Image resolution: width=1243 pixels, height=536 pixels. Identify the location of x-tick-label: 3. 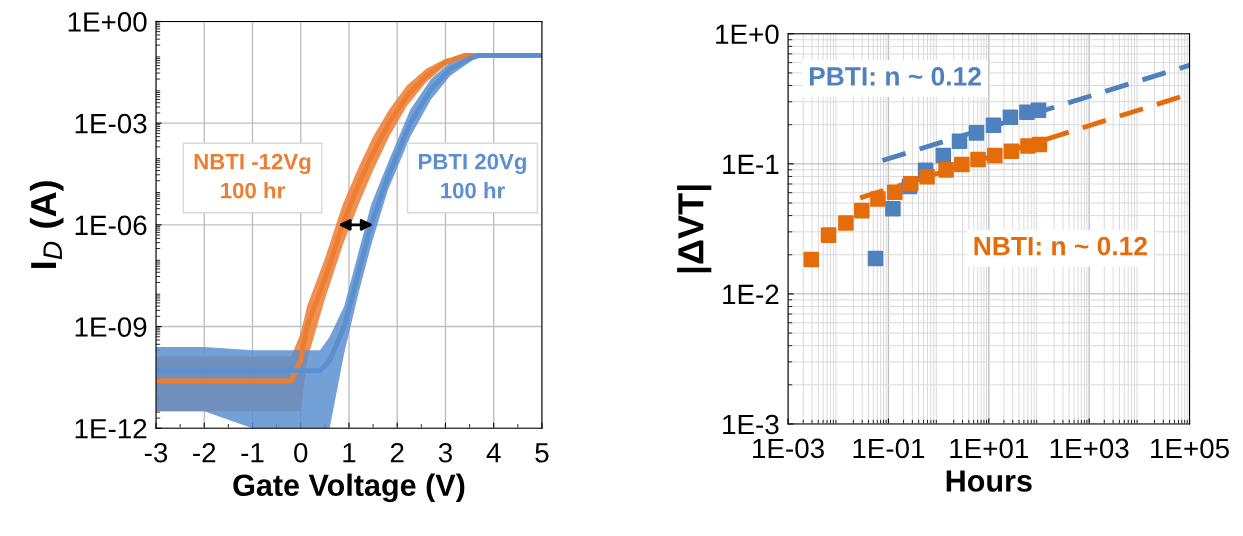
(445, 452).